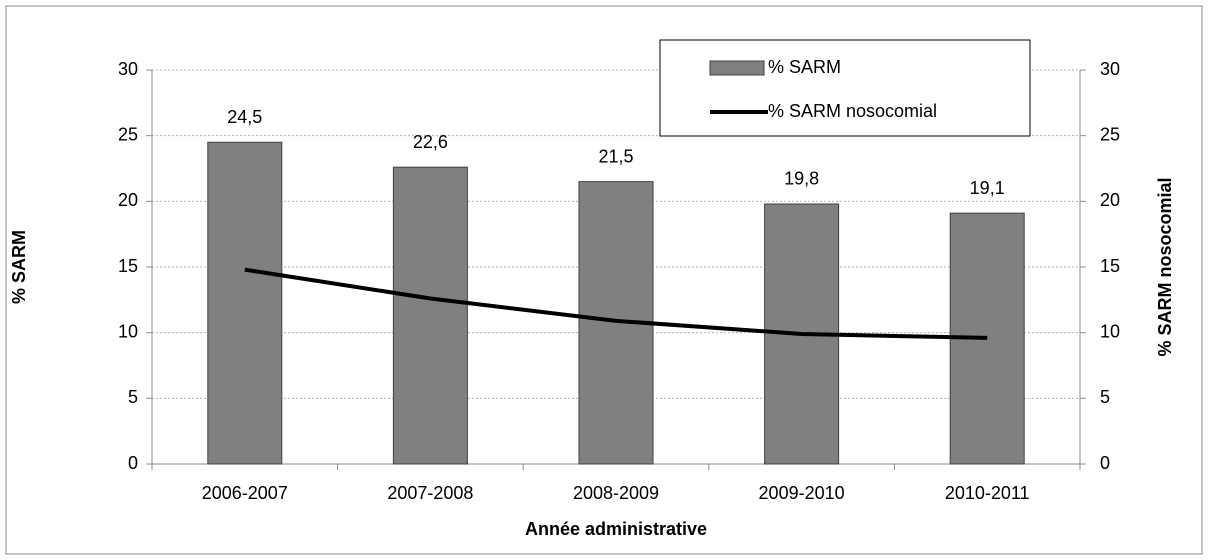  I want to click on y2-axis-title: % SARM nosocomial, so click(1165, 266).